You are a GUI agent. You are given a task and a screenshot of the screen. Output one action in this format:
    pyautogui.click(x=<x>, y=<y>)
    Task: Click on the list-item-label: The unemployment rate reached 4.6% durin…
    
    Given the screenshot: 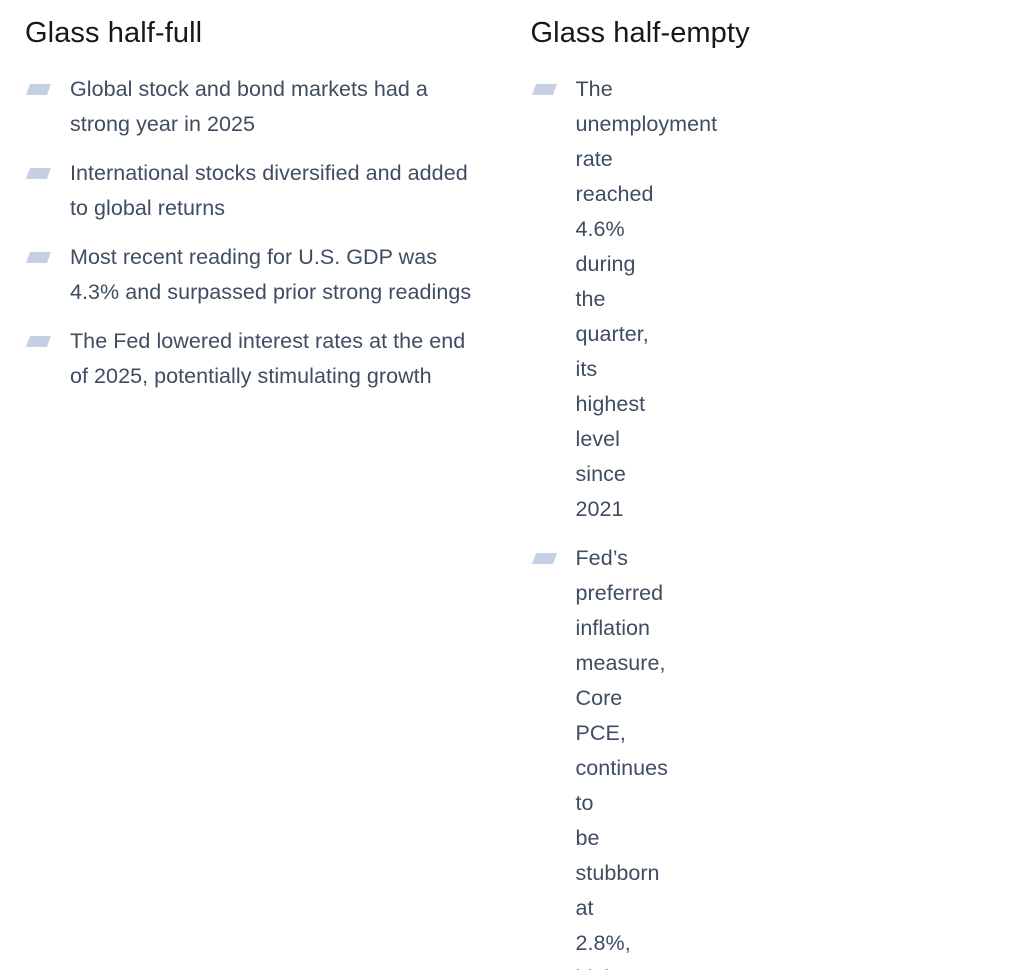 What is the action you would take?
    pyautogui.click(x=646, y=299)
    